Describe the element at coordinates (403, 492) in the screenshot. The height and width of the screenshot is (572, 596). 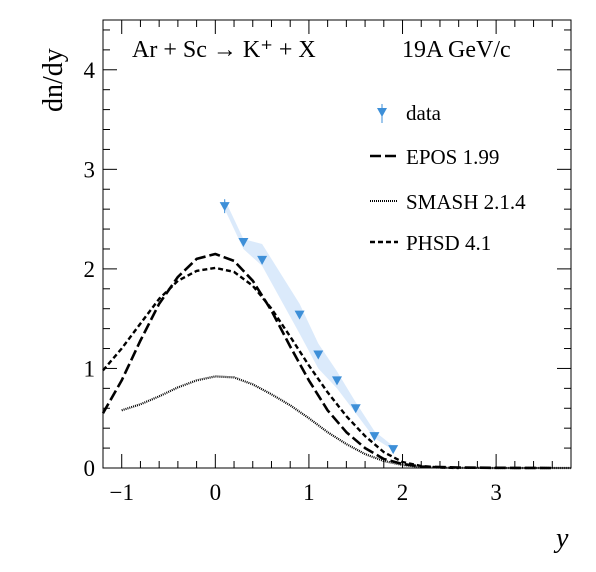
I see `x-tick-label: 2` at that location.